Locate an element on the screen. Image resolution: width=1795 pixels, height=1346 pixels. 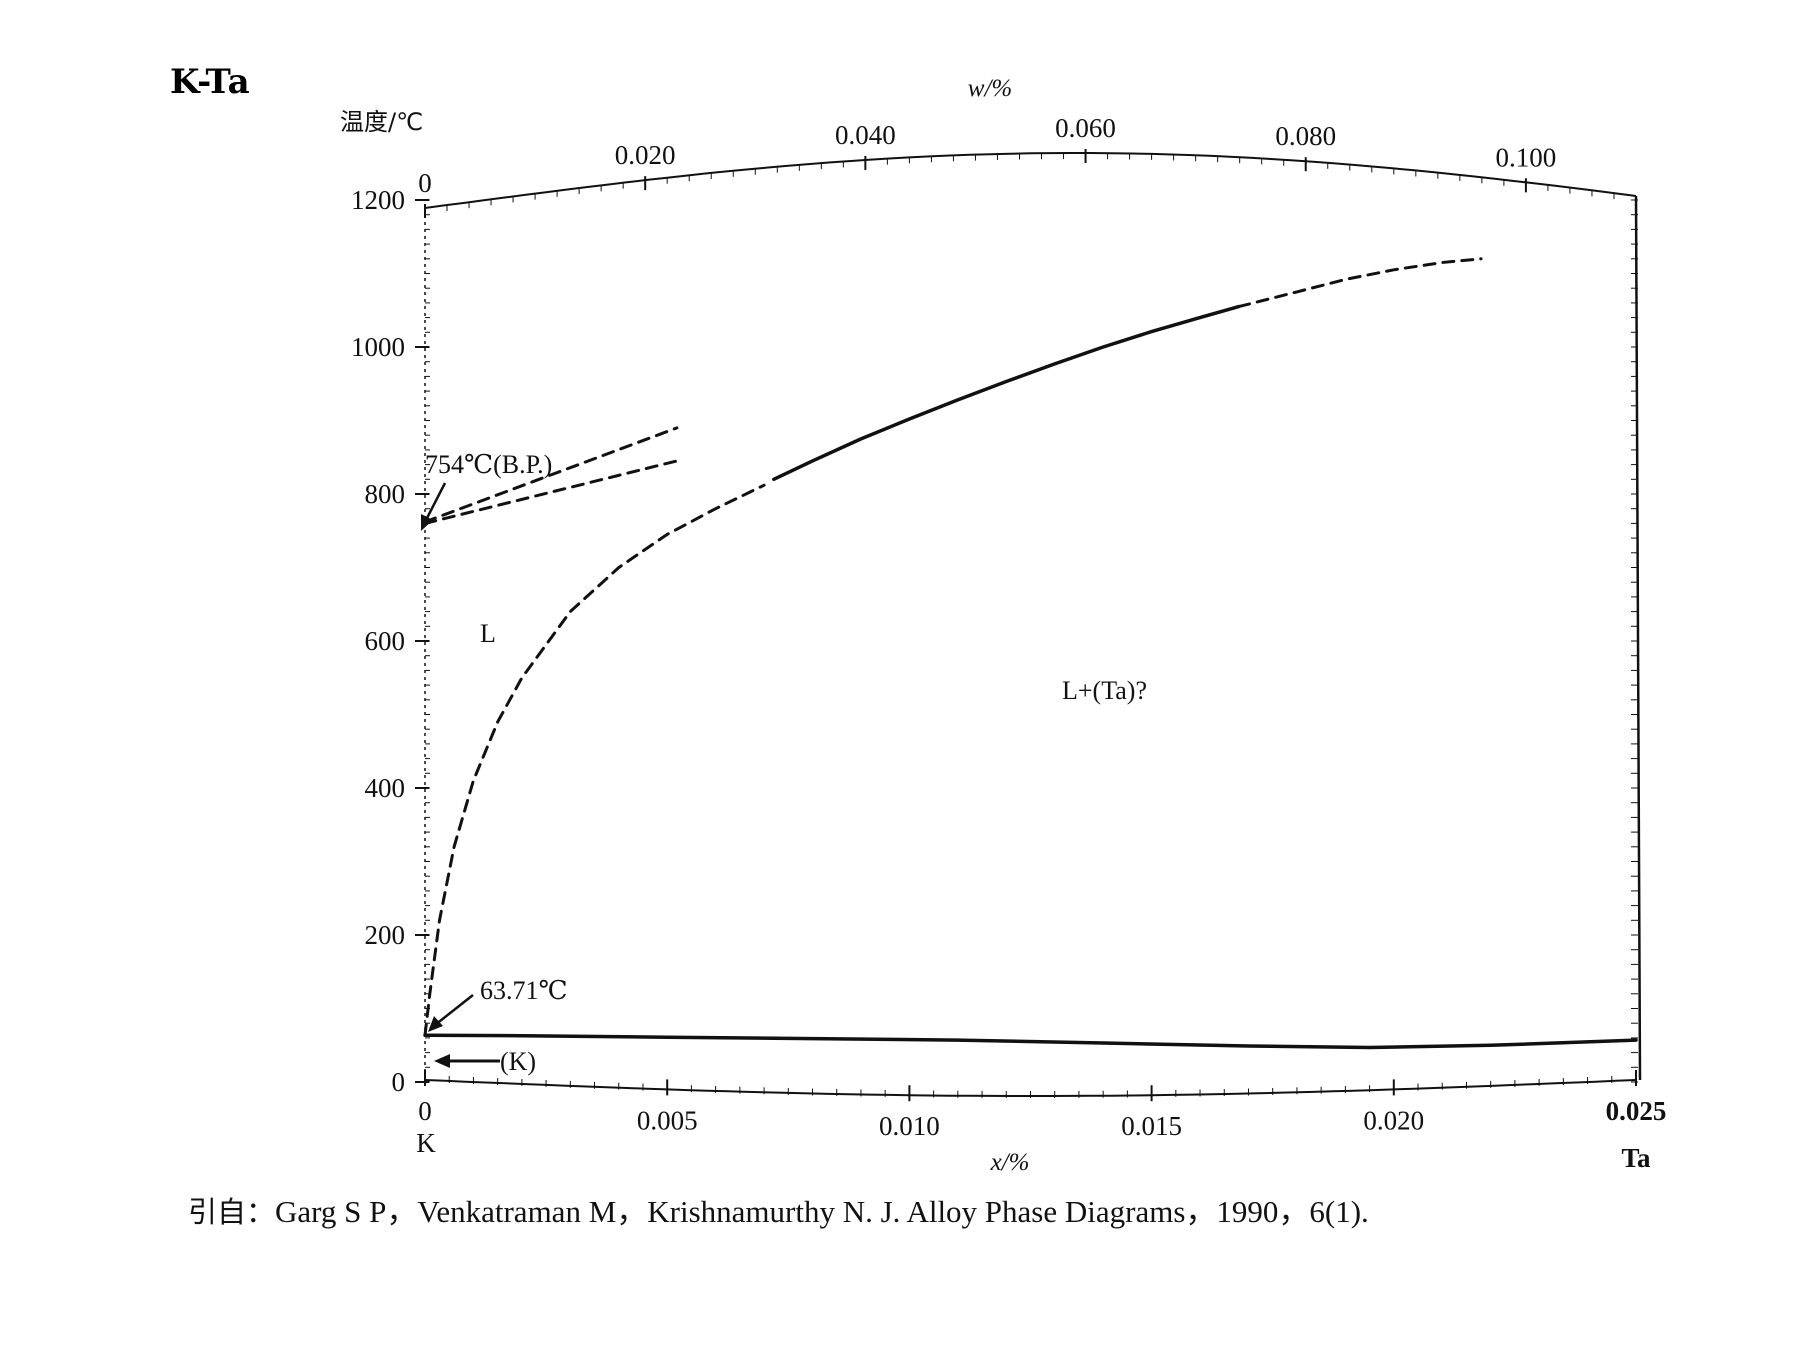
y-tick-label: 600 is located at coordinates (385, 641).